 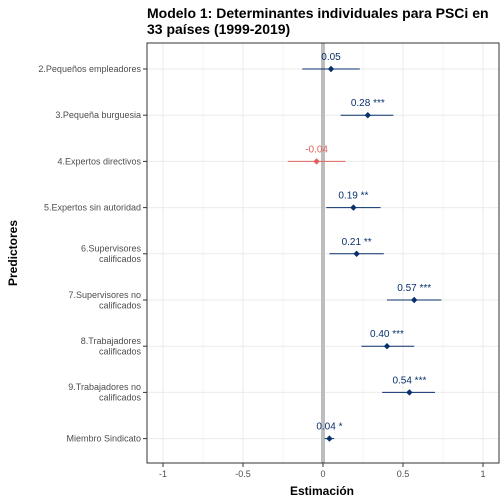 I want to click on estimate-label: -0.04, so click(x=316, y=149).